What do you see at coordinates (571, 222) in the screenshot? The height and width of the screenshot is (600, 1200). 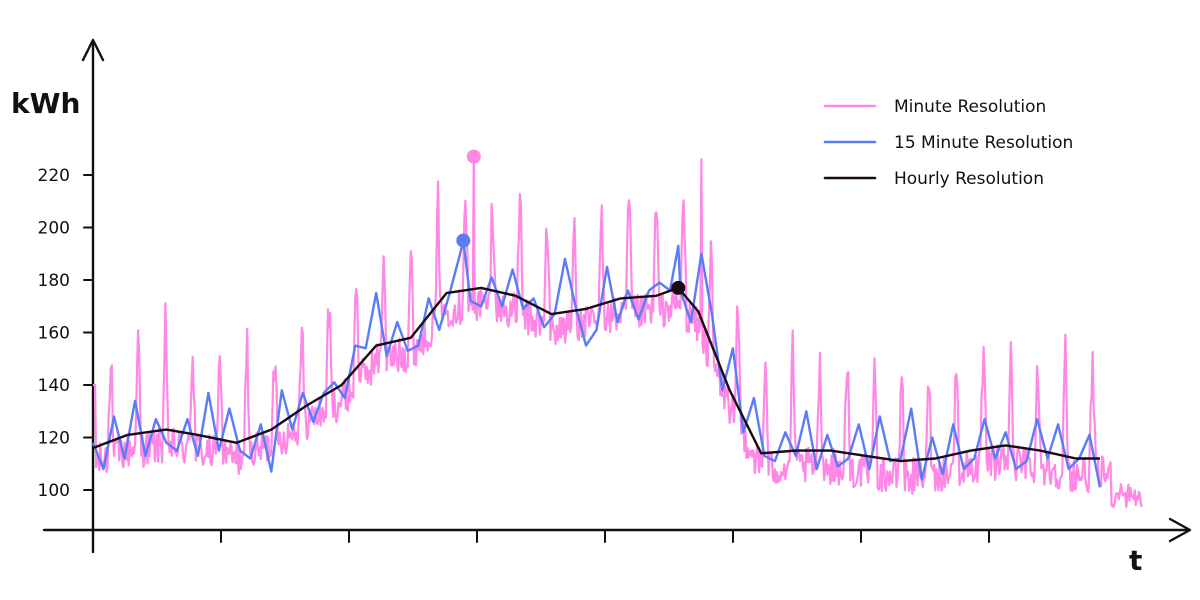 I see `peak-markers` at bounding box center [571, 222].